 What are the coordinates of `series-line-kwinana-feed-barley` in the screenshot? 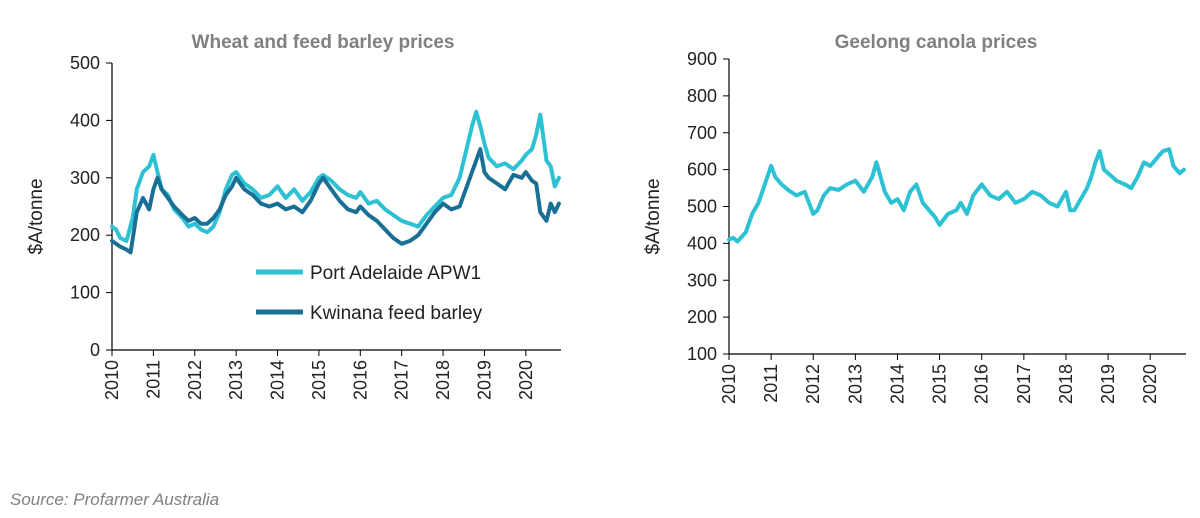 It's located at (335, 201).